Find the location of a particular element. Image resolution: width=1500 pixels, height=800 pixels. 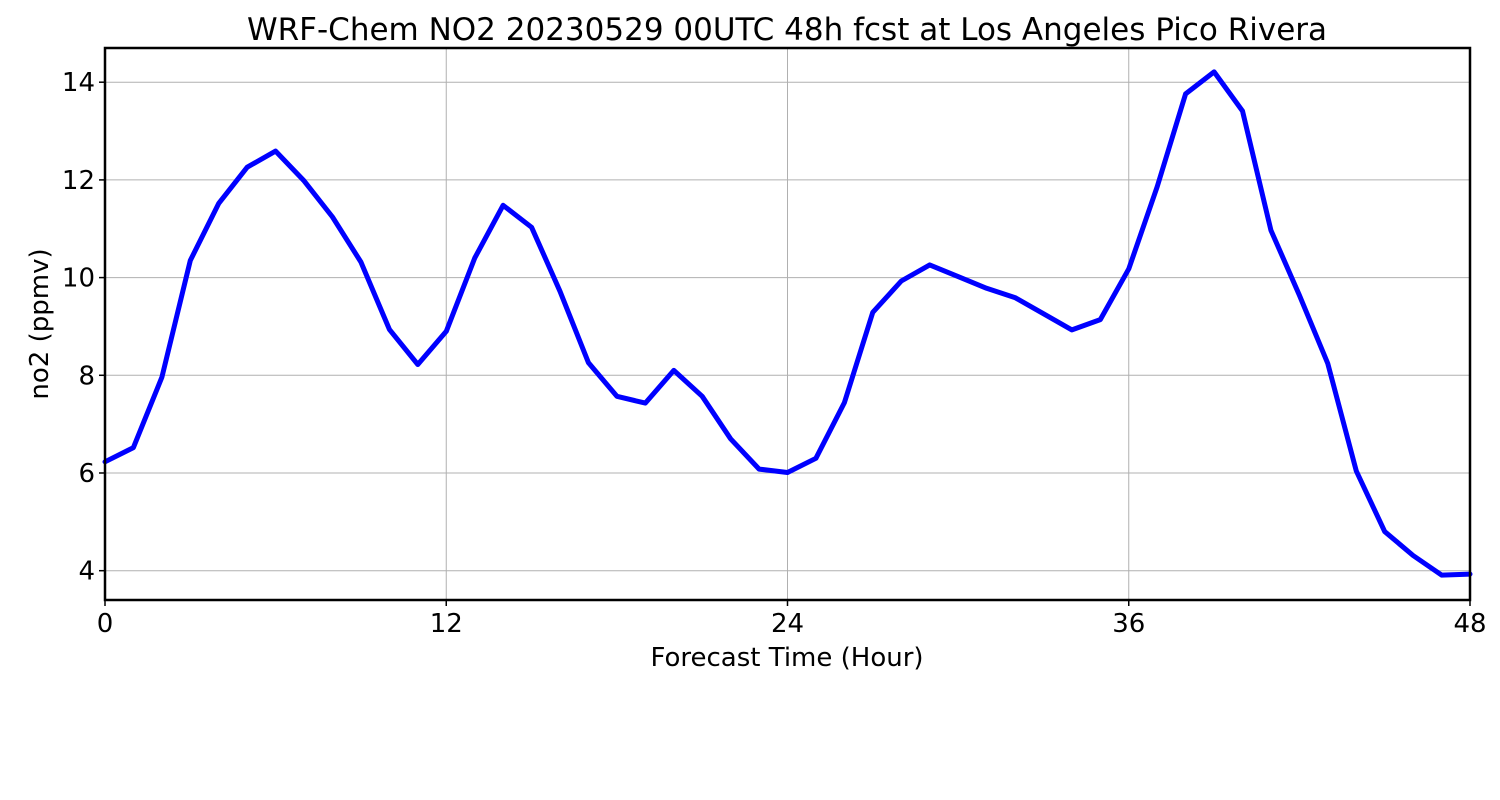

x-axis-ticks: 0 12 24 36 48 is located at coordinates (792, 619).